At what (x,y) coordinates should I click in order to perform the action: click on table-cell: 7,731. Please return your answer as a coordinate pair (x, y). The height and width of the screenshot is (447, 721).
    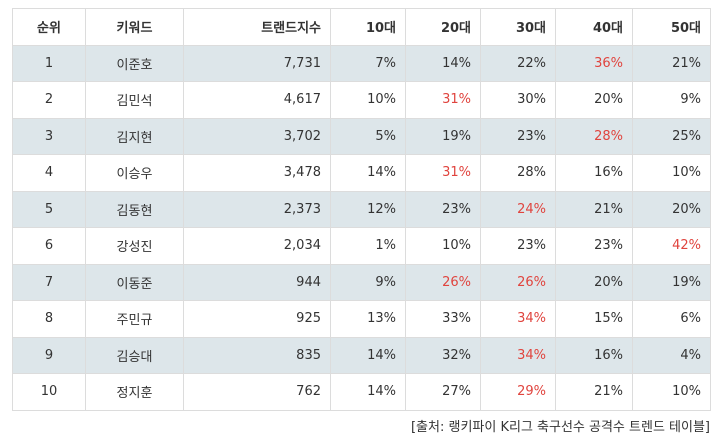
    Looking at the image, I should click on (257, 63).